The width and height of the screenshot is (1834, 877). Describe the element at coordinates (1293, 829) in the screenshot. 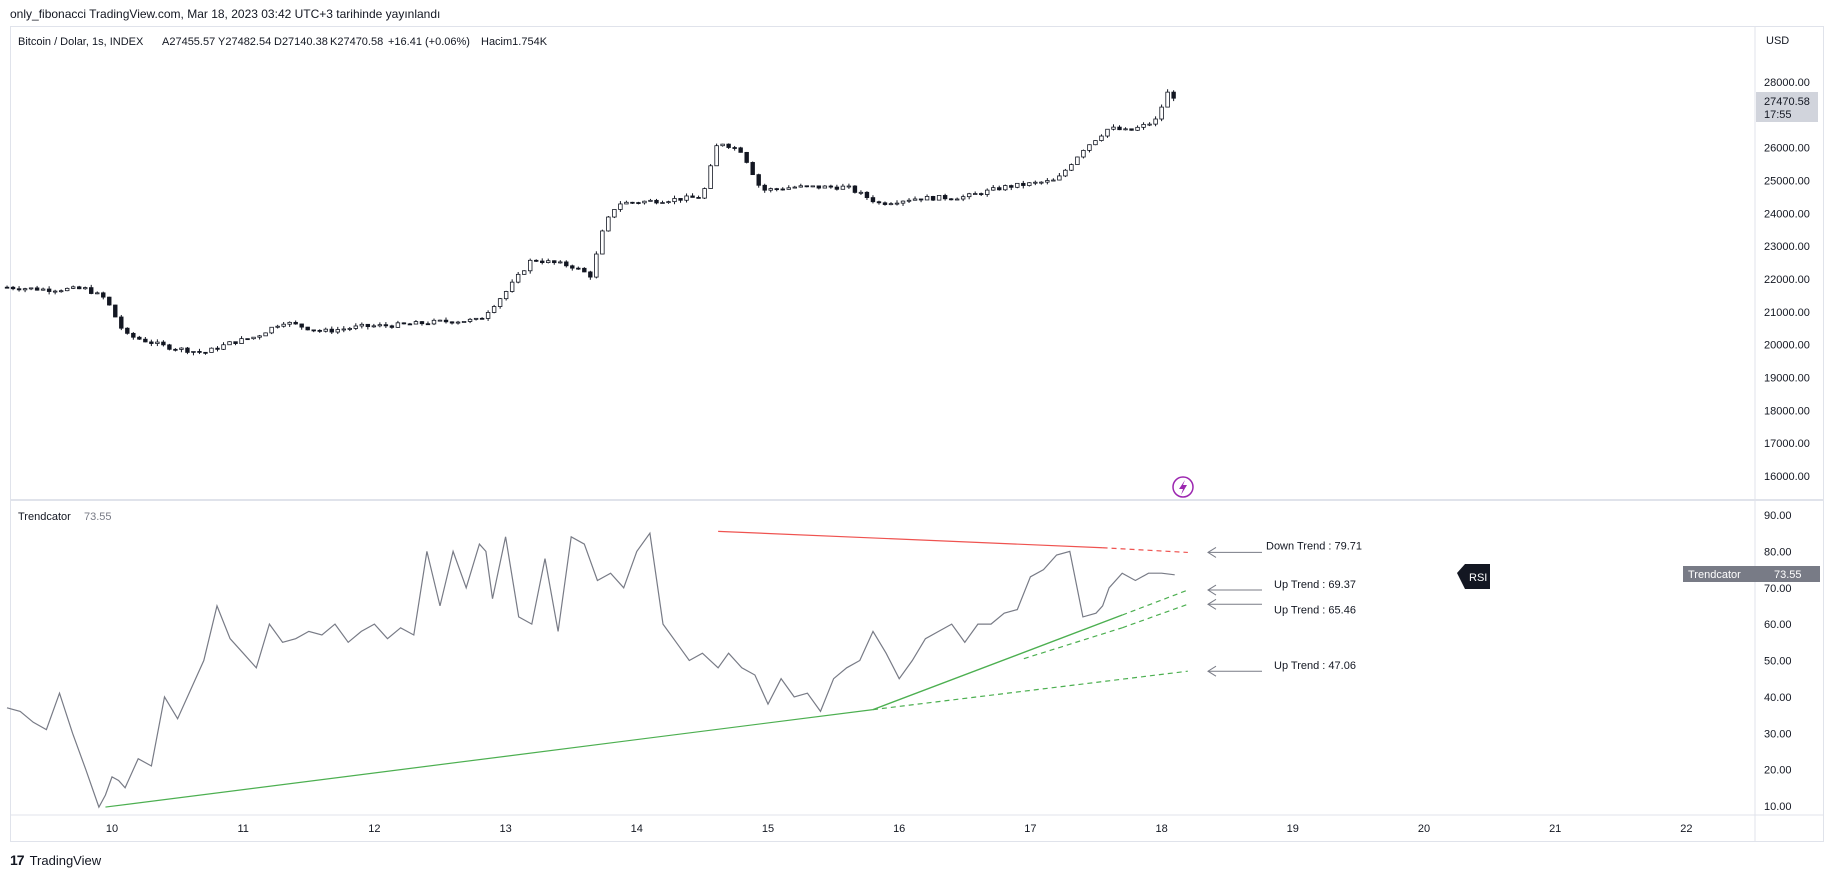

I see `time-tick-label: 19` at that location.